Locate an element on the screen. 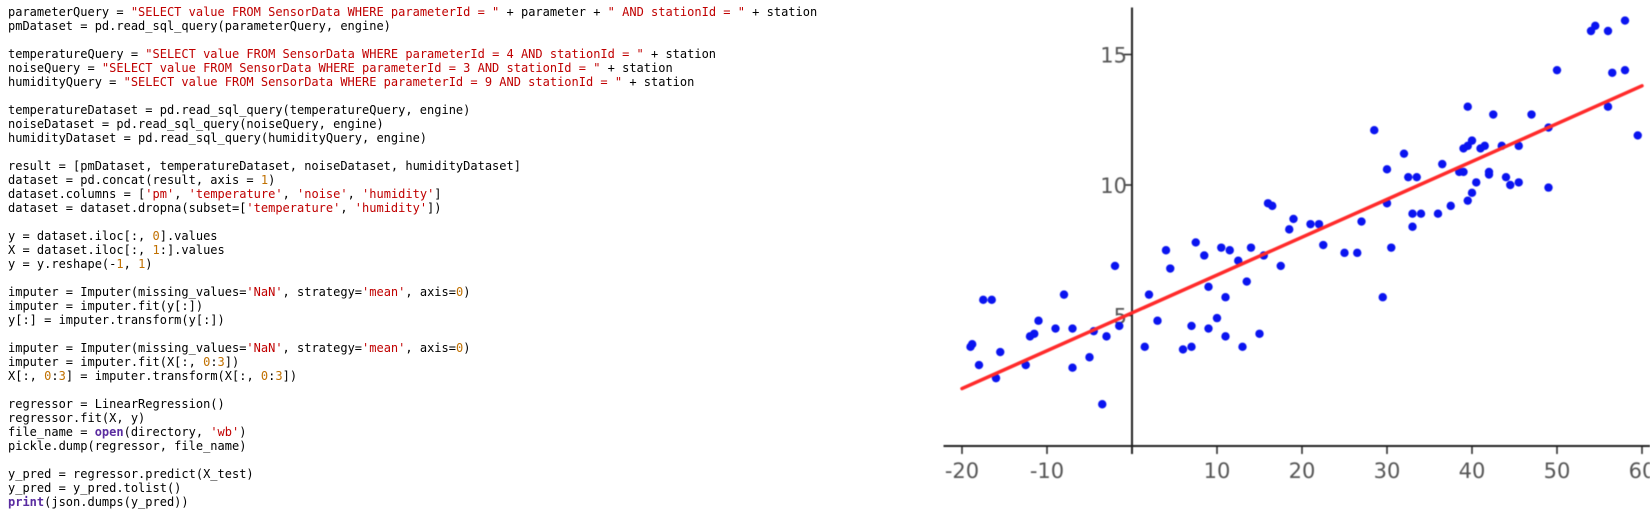 This screenshot has height=511, width=1650. code-token: 'mean' is located at coordinates (384, 348).